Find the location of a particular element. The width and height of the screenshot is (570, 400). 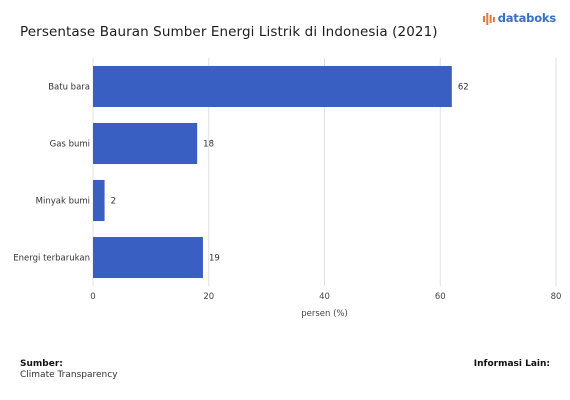

x-tick-label: 20 is located at coordinates (208, 297).